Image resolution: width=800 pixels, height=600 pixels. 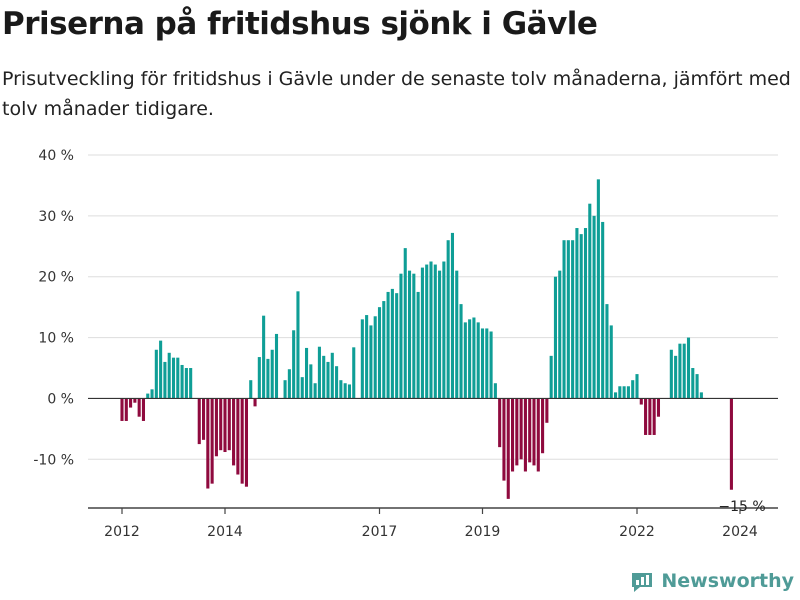 I want to click on x-tick-label: 2022, so click(x=637, y=532).